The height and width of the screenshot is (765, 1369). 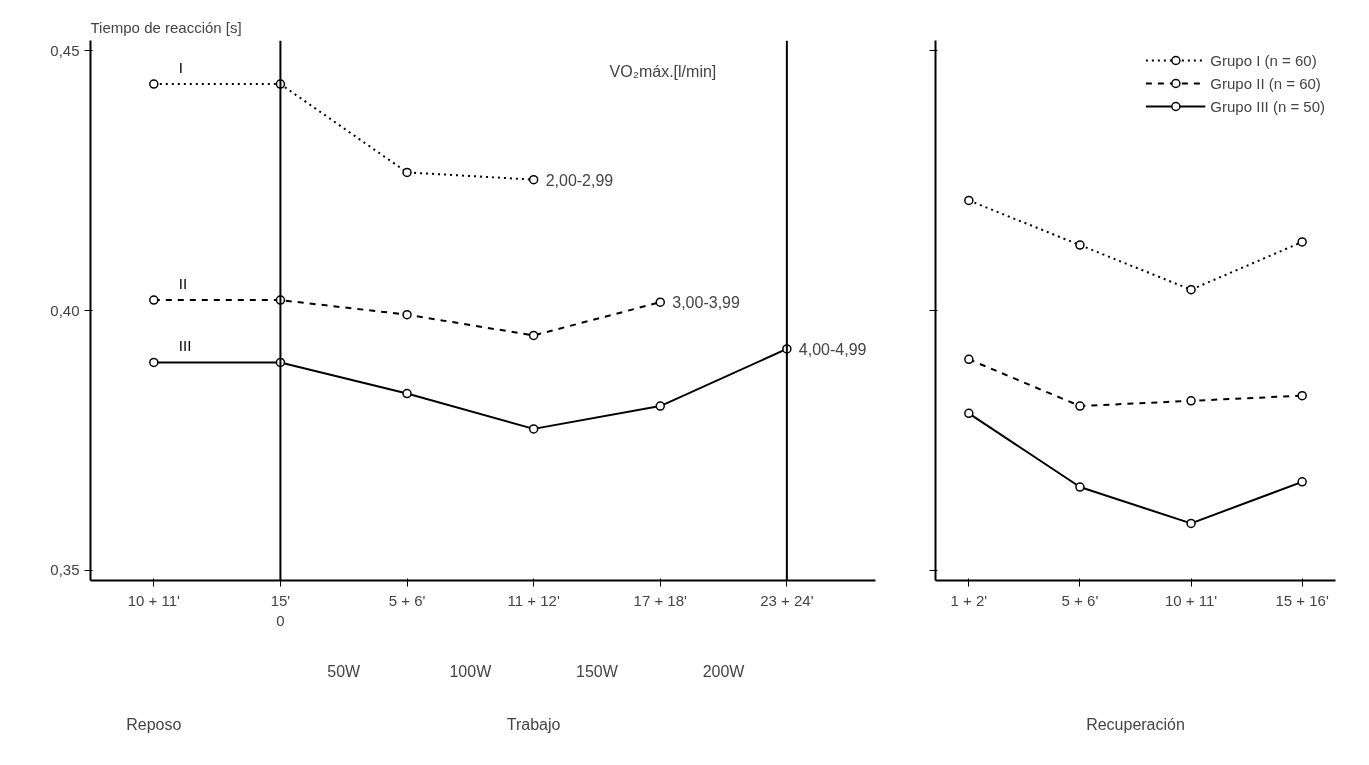 What do you see at coordinates (65, 570) in the screenshot?
I see `y-tick-label: 0,35` at bounding box center [65, 570].